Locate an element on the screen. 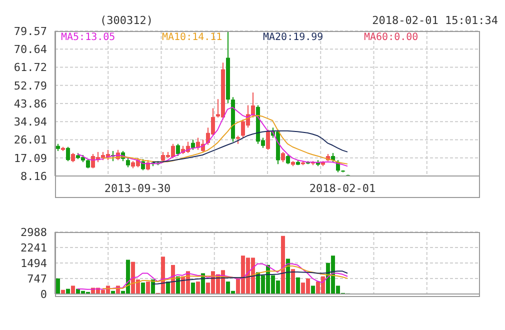  x-tick-label: 2018-02-01 is located at coordinates (342, 188).